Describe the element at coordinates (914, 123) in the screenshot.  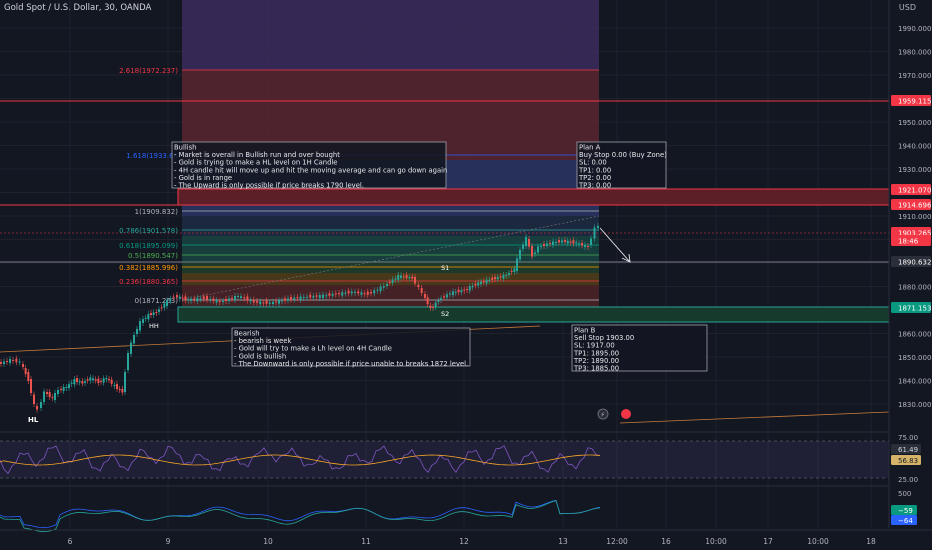
I see `price-tick: 1950.000` at that location.